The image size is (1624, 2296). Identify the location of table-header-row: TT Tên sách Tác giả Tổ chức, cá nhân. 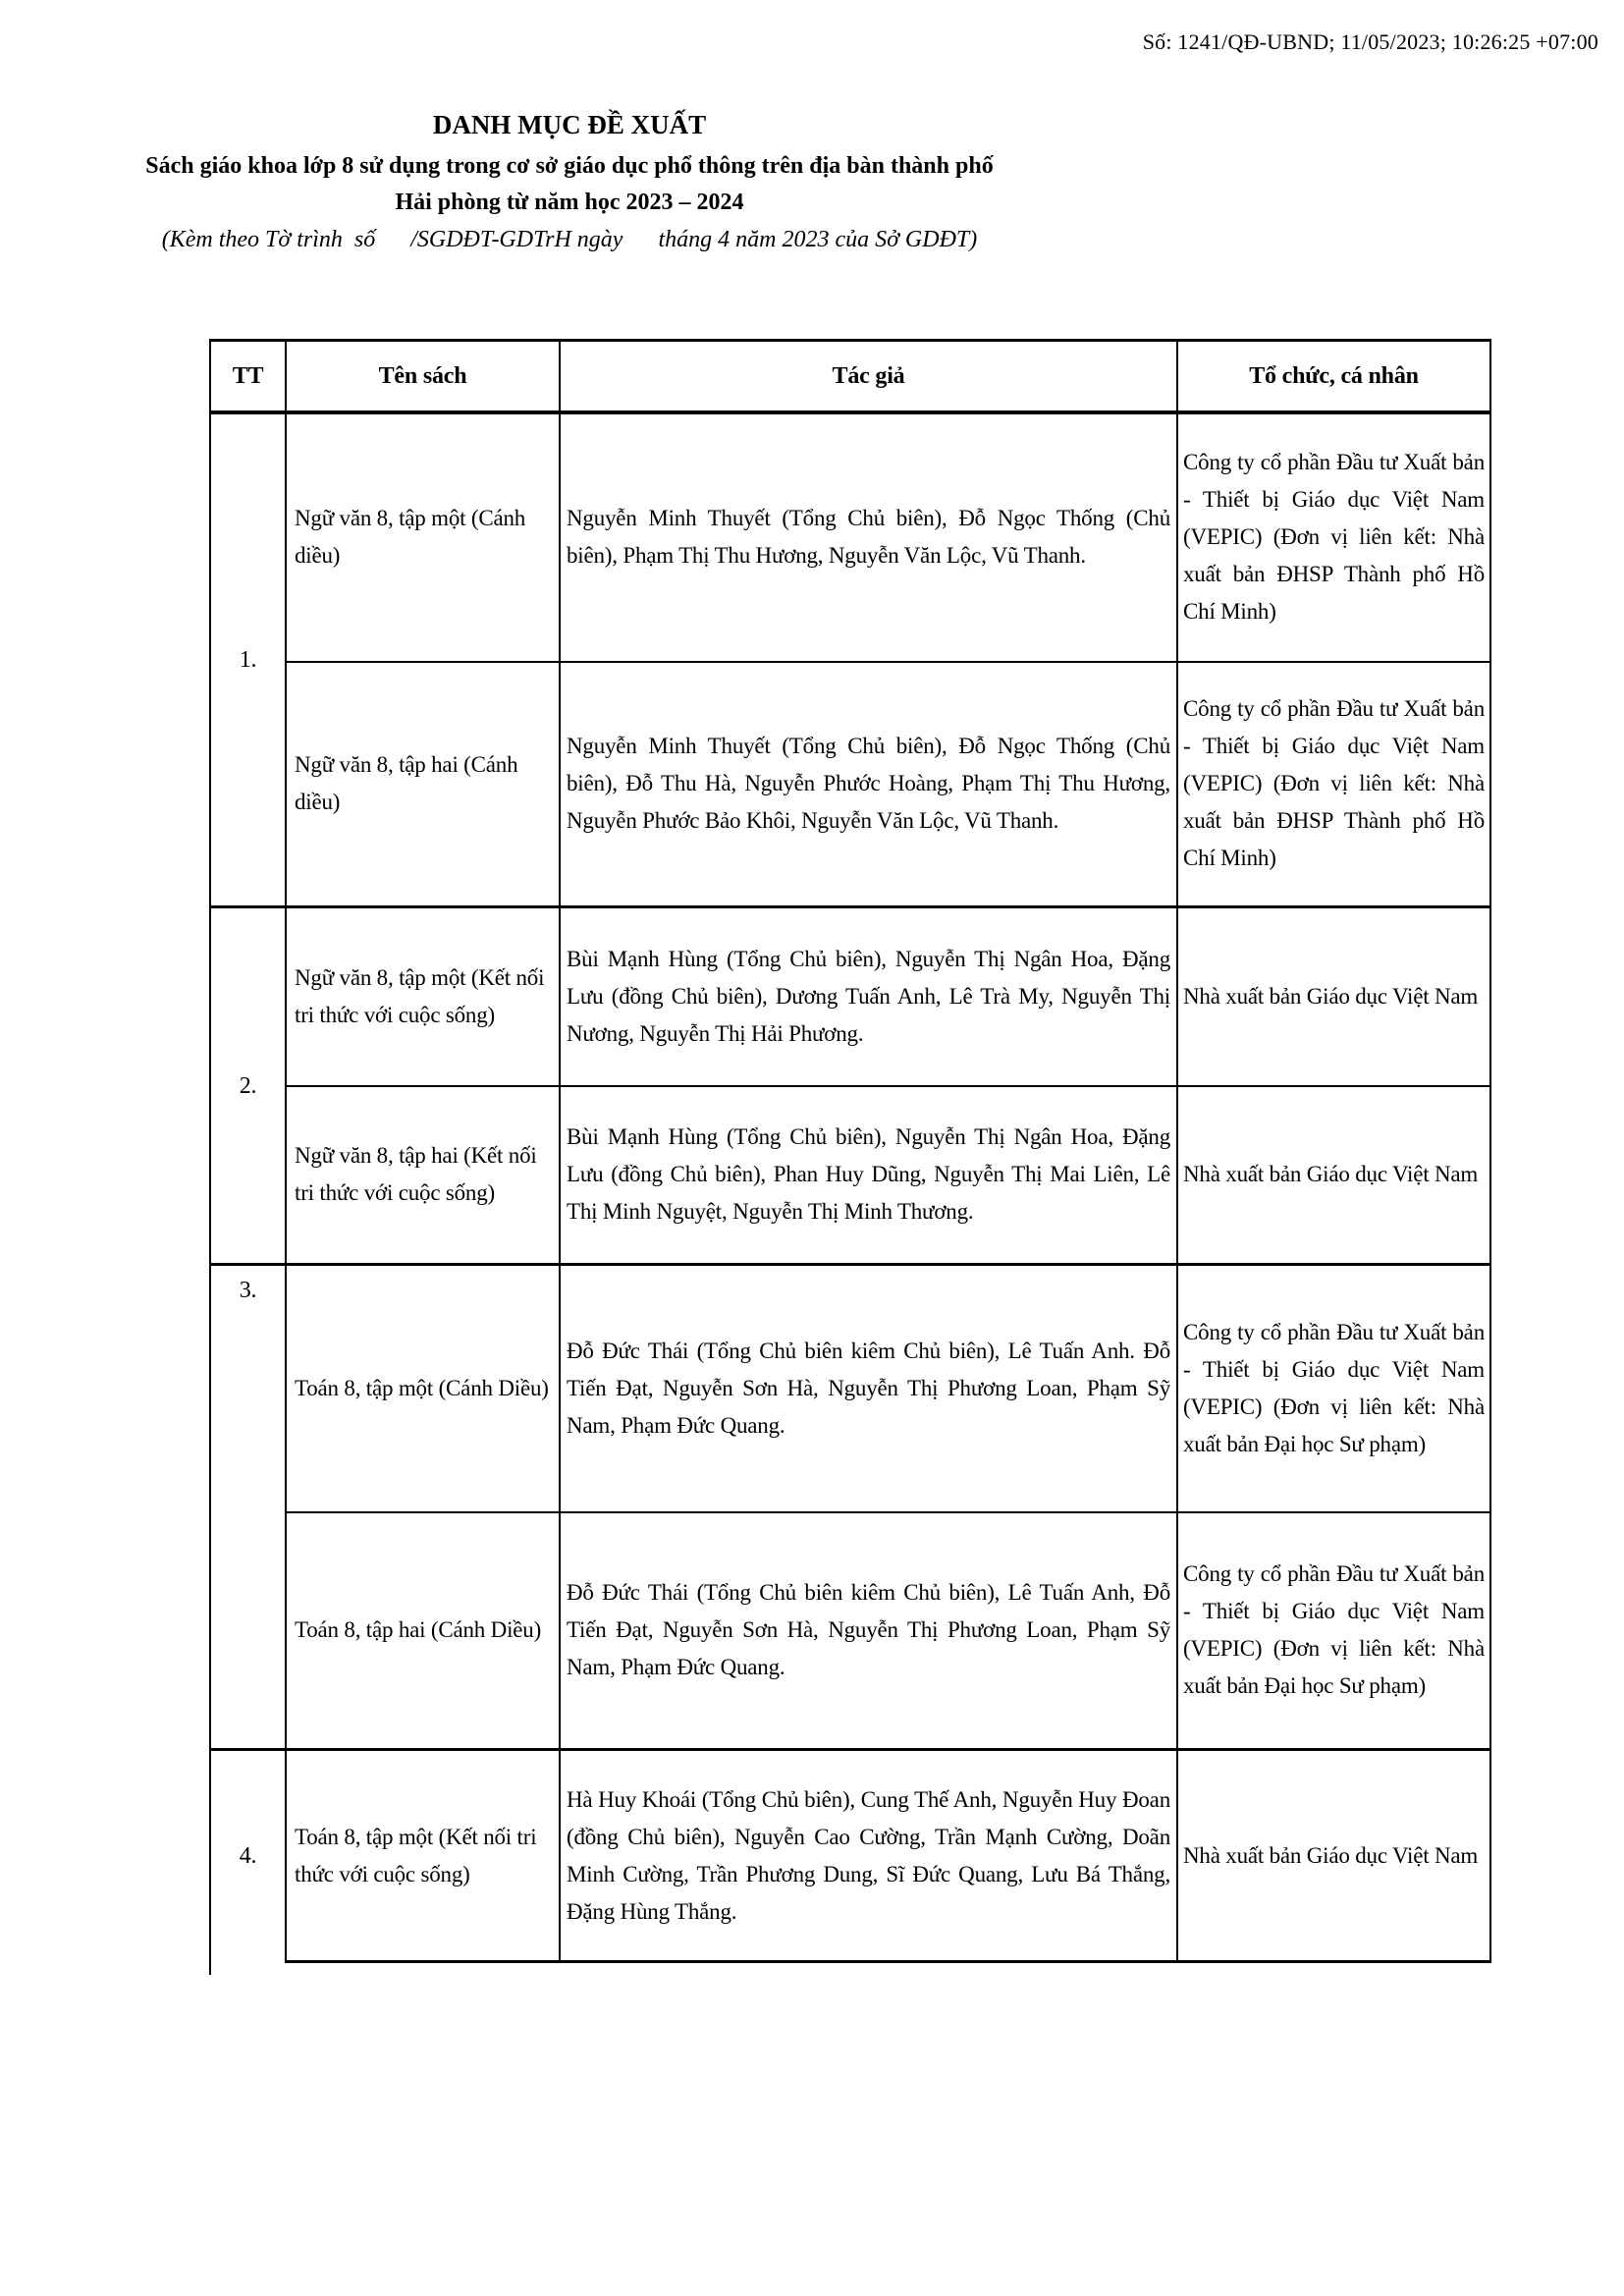
(850, 376).